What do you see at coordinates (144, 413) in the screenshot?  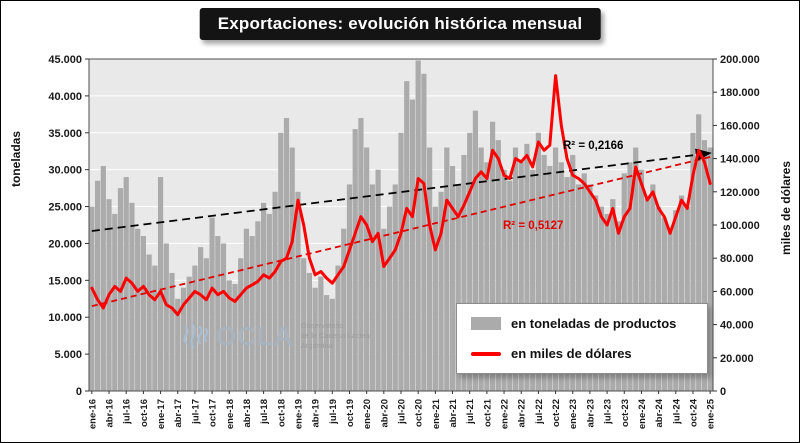 I see `svg-text: oct-16` at bounding box center [144, 413].